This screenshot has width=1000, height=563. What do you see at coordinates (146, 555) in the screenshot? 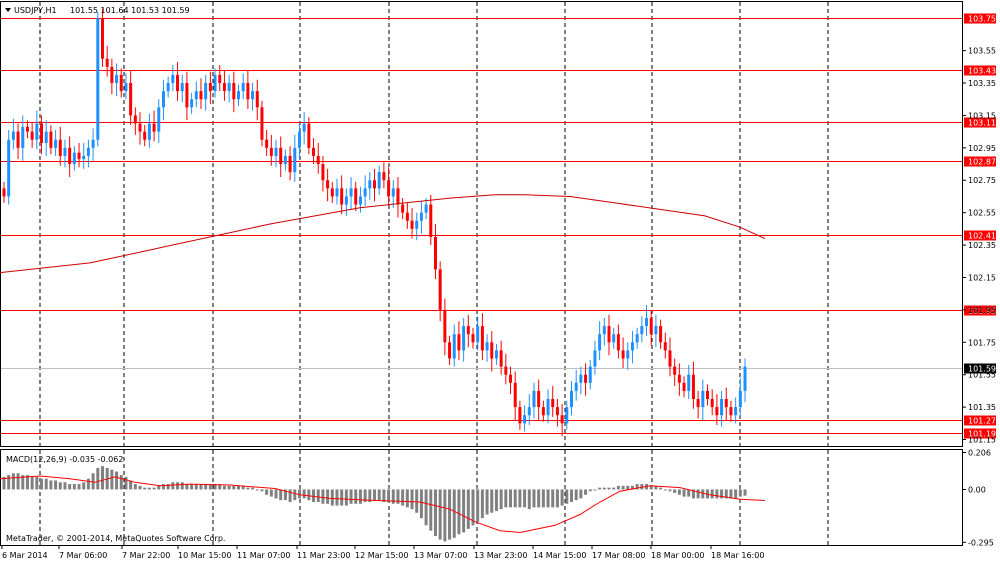
I see `x-tick-label: 7 Mar 22:00` at bounding box center [146, 555].